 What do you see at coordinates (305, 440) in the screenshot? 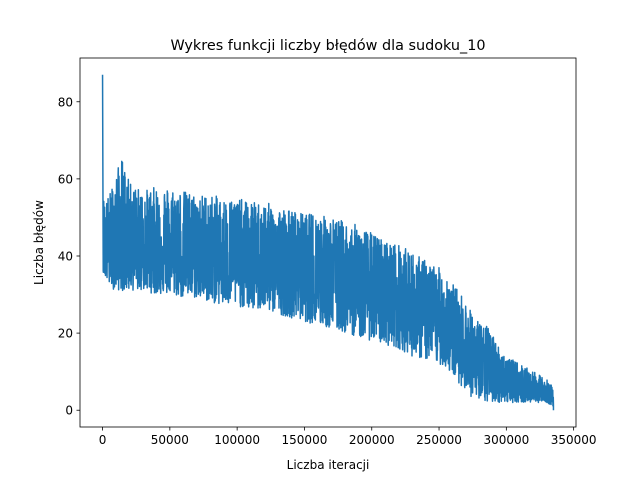
I see `x-tick-label: 150000` at bounding box center [305, 440].